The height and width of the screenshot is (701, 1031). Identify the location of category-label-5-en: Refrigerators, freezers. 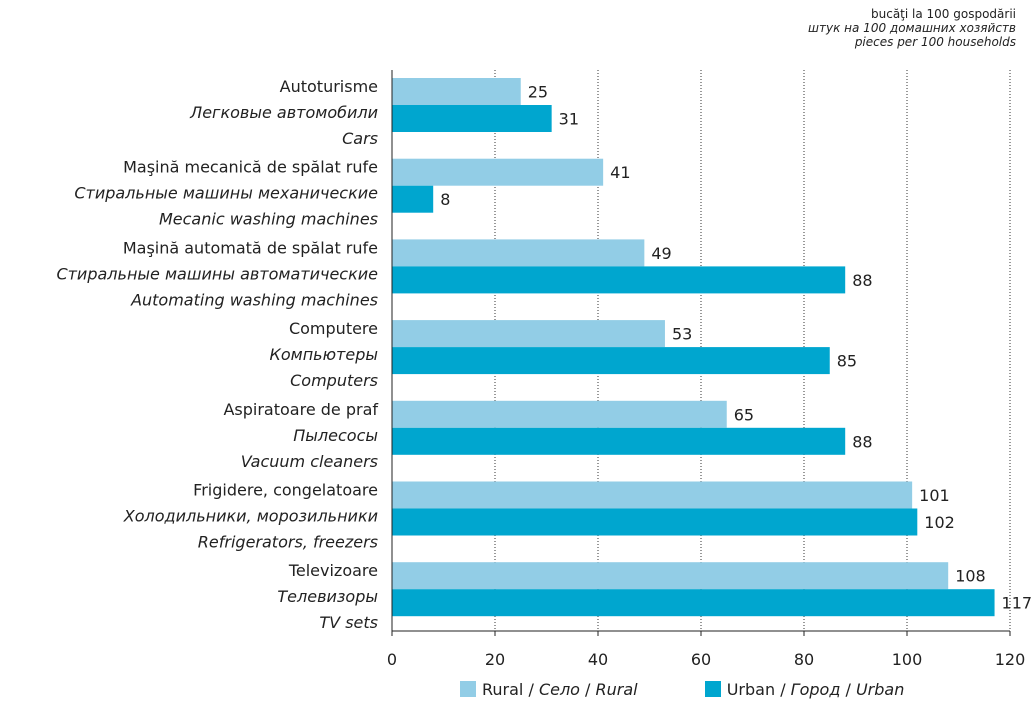
(288, 542).